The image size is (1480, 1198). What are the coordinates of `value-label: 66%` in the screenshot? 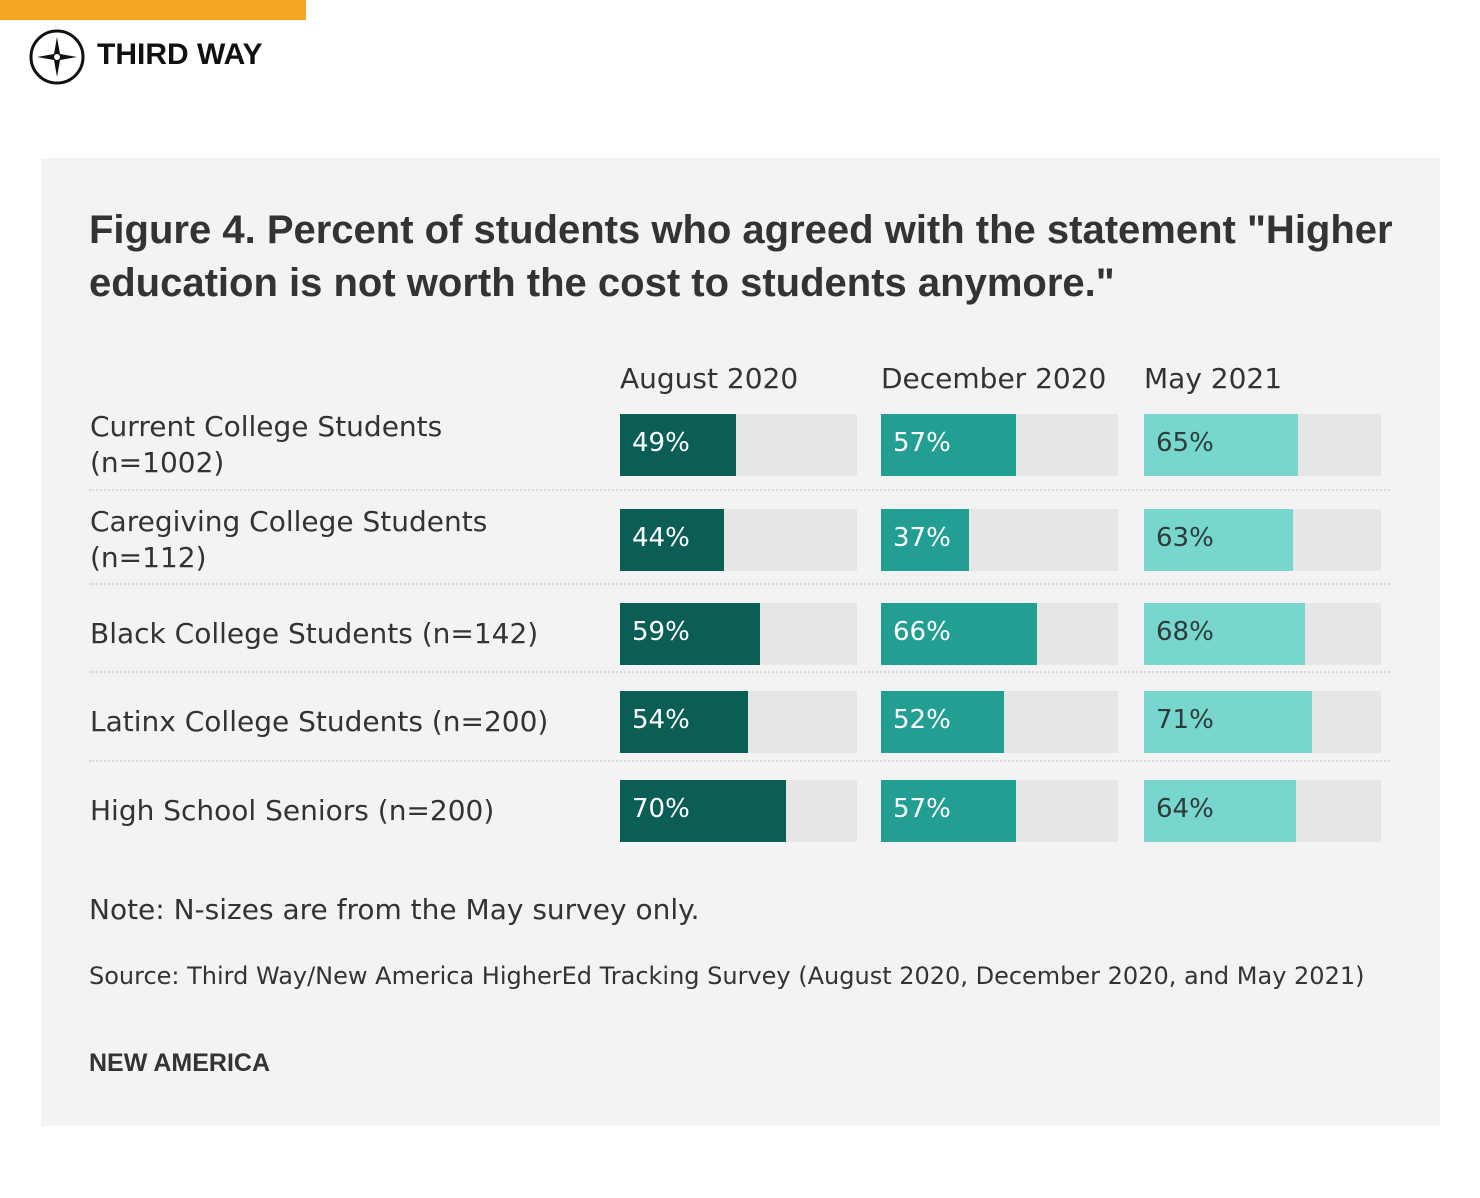 It's located at (922, 632).